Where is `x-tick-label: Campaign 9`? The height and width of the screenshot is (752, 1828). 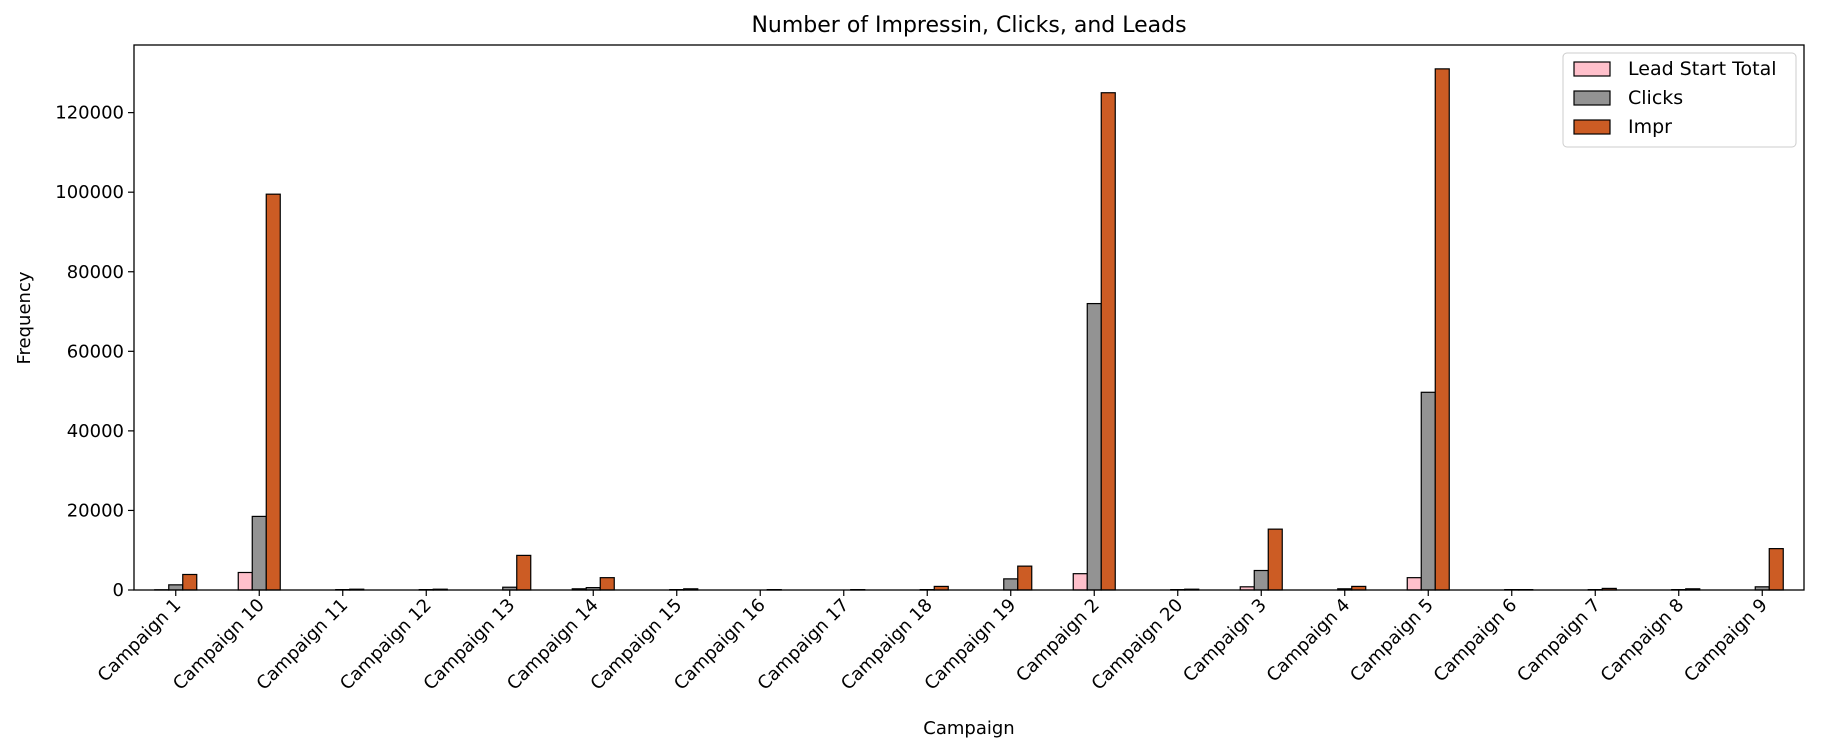
x-tick-label: Campaign 9 is located at coordinates (1726, 641).